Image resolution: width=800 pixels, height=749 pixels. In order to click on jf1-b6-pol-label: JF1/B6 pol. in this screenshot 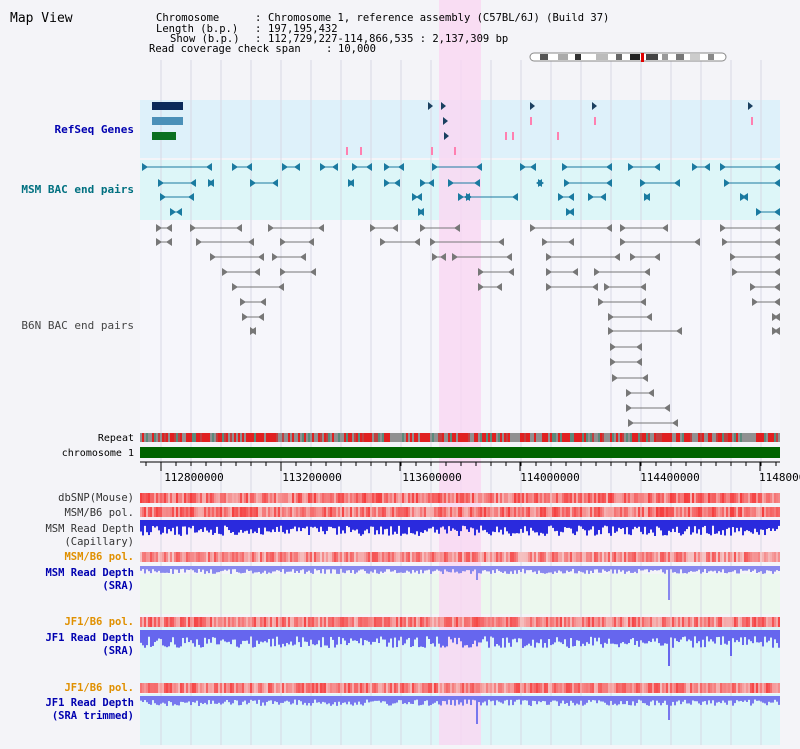, I will do `click(99, 622)`.